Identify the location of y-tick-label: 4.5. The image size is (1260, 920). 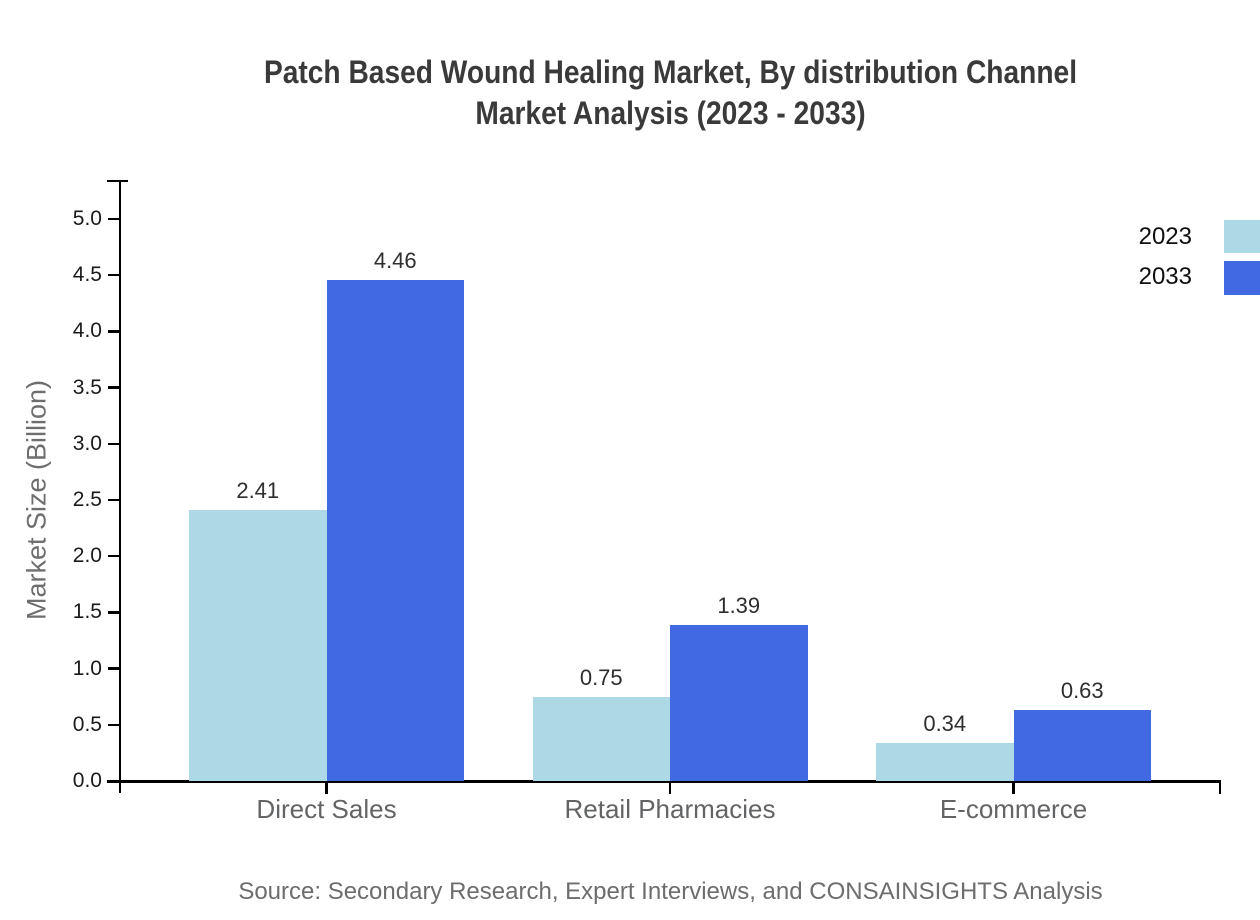
(87, 275).